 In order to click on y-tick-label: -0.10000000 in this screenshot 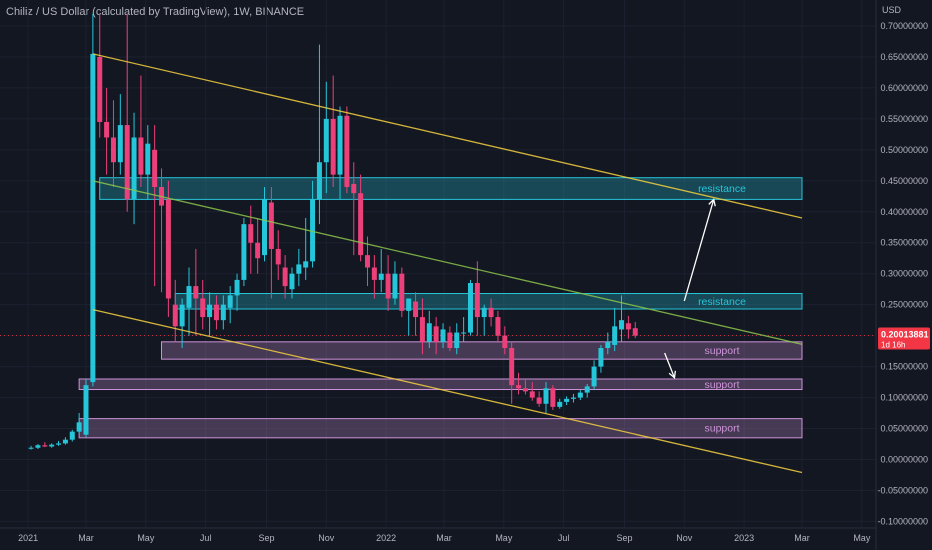, I will do `click(902, 521)`.